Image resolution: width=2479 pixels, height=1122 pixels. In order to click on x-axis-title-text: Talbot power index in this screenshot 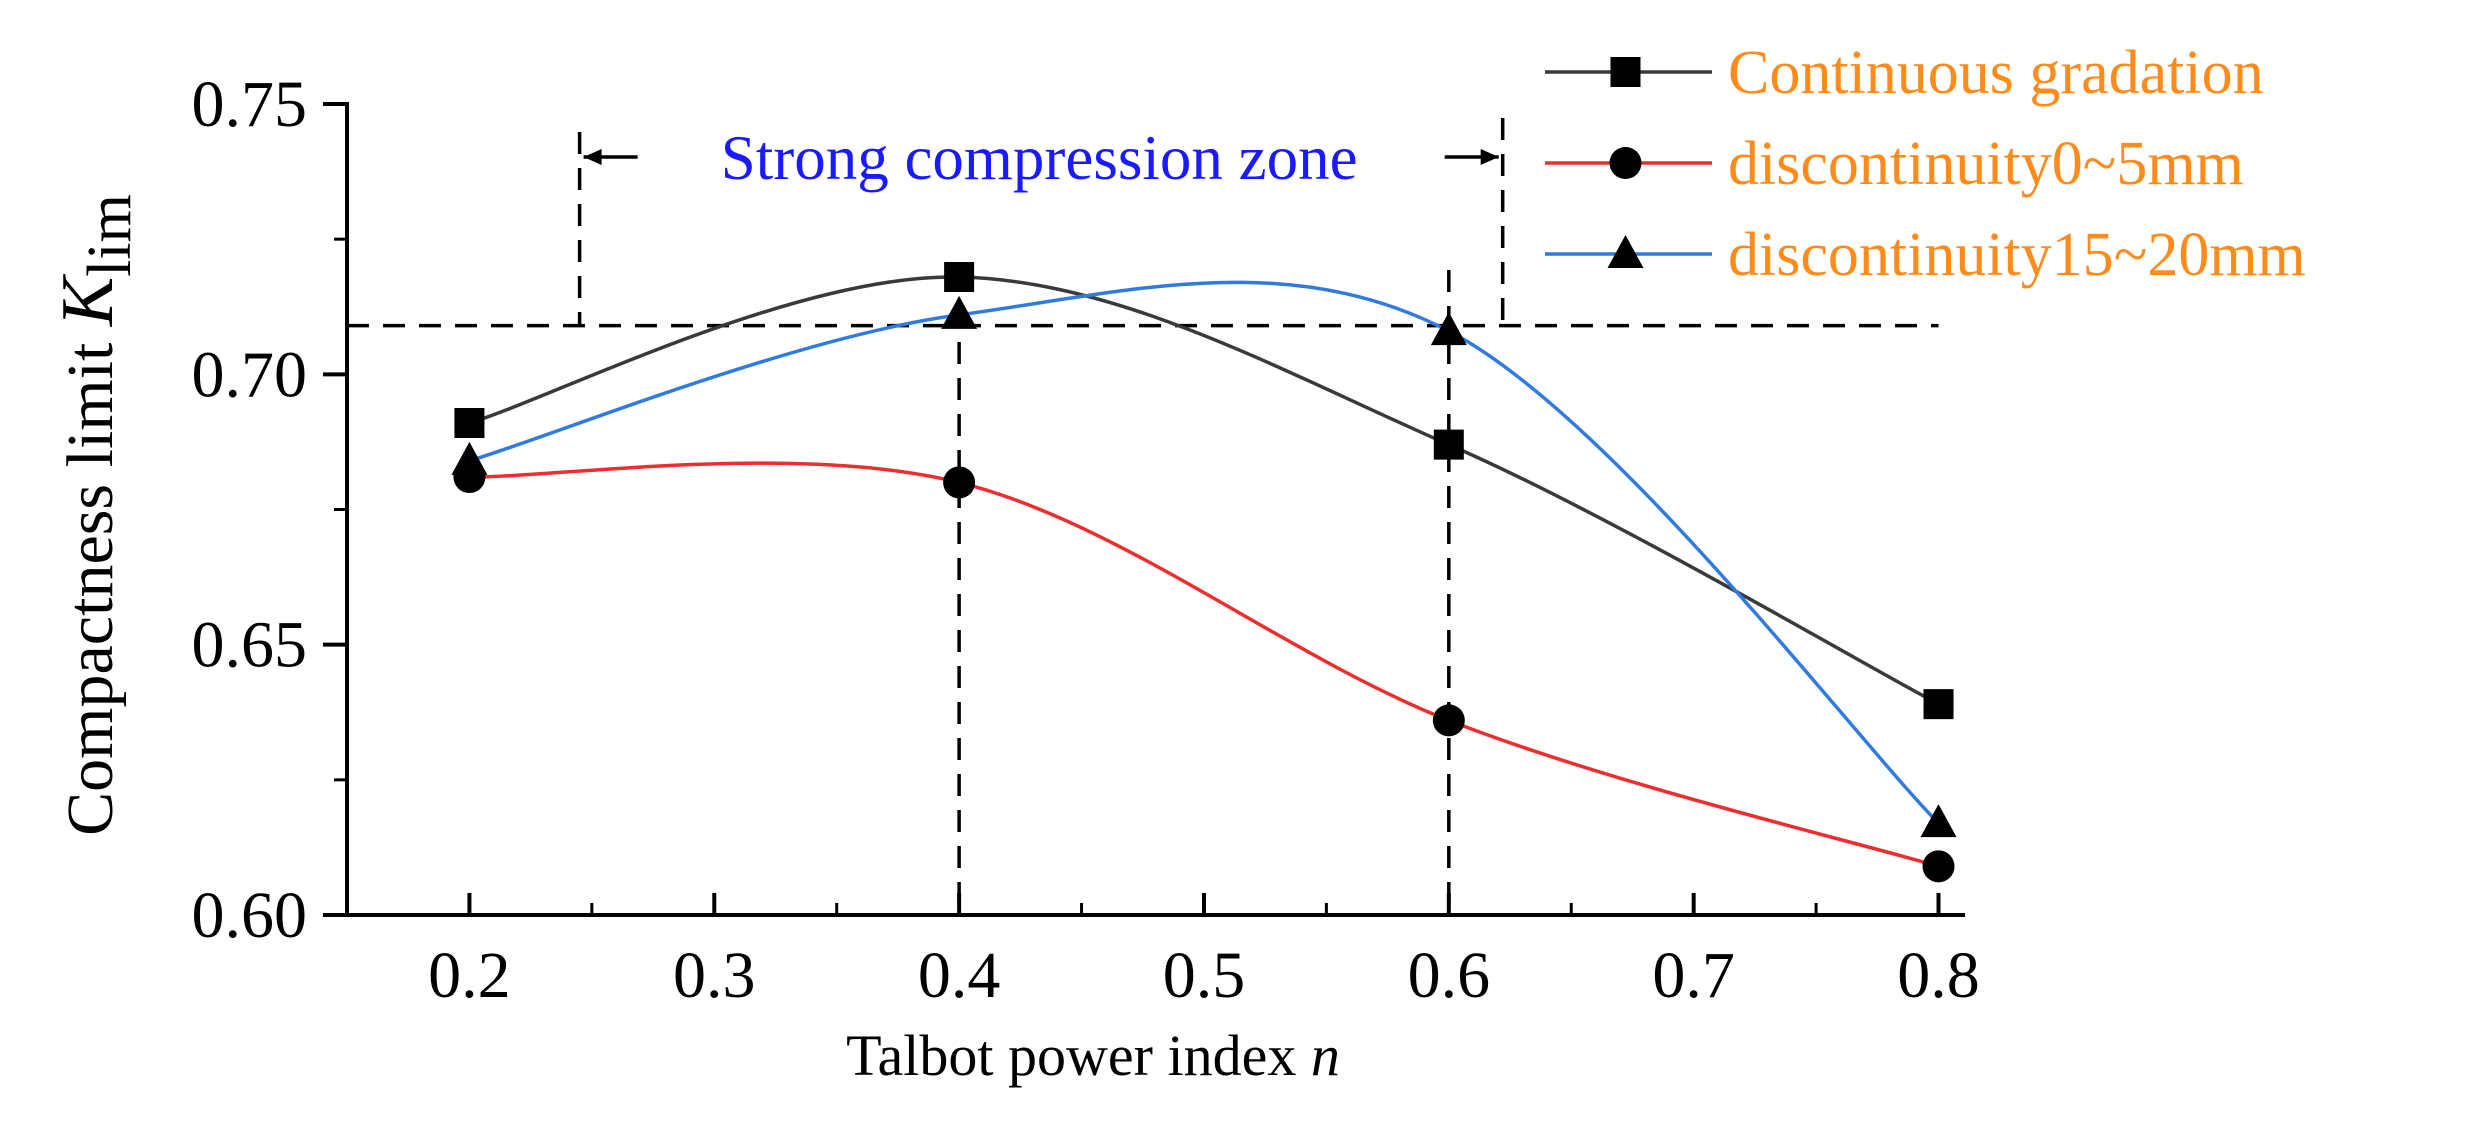, I will do `click(1071, 1055)`.